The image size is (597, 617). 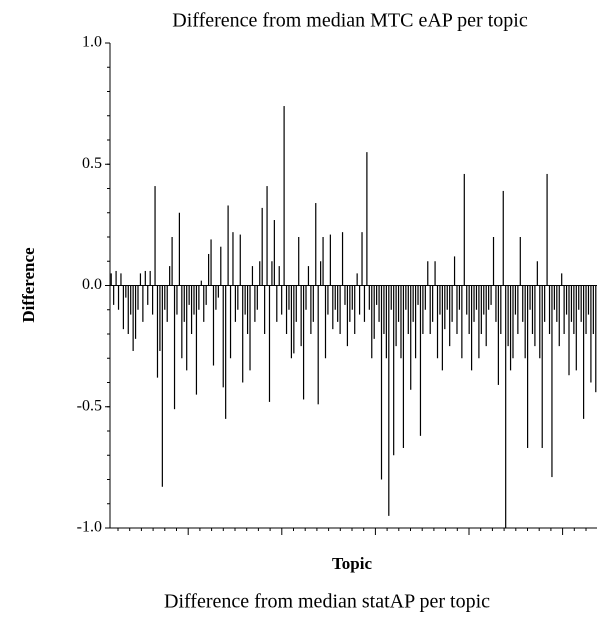 I want to click on y-tick-label: 0.5, so click(x=92, y=163).